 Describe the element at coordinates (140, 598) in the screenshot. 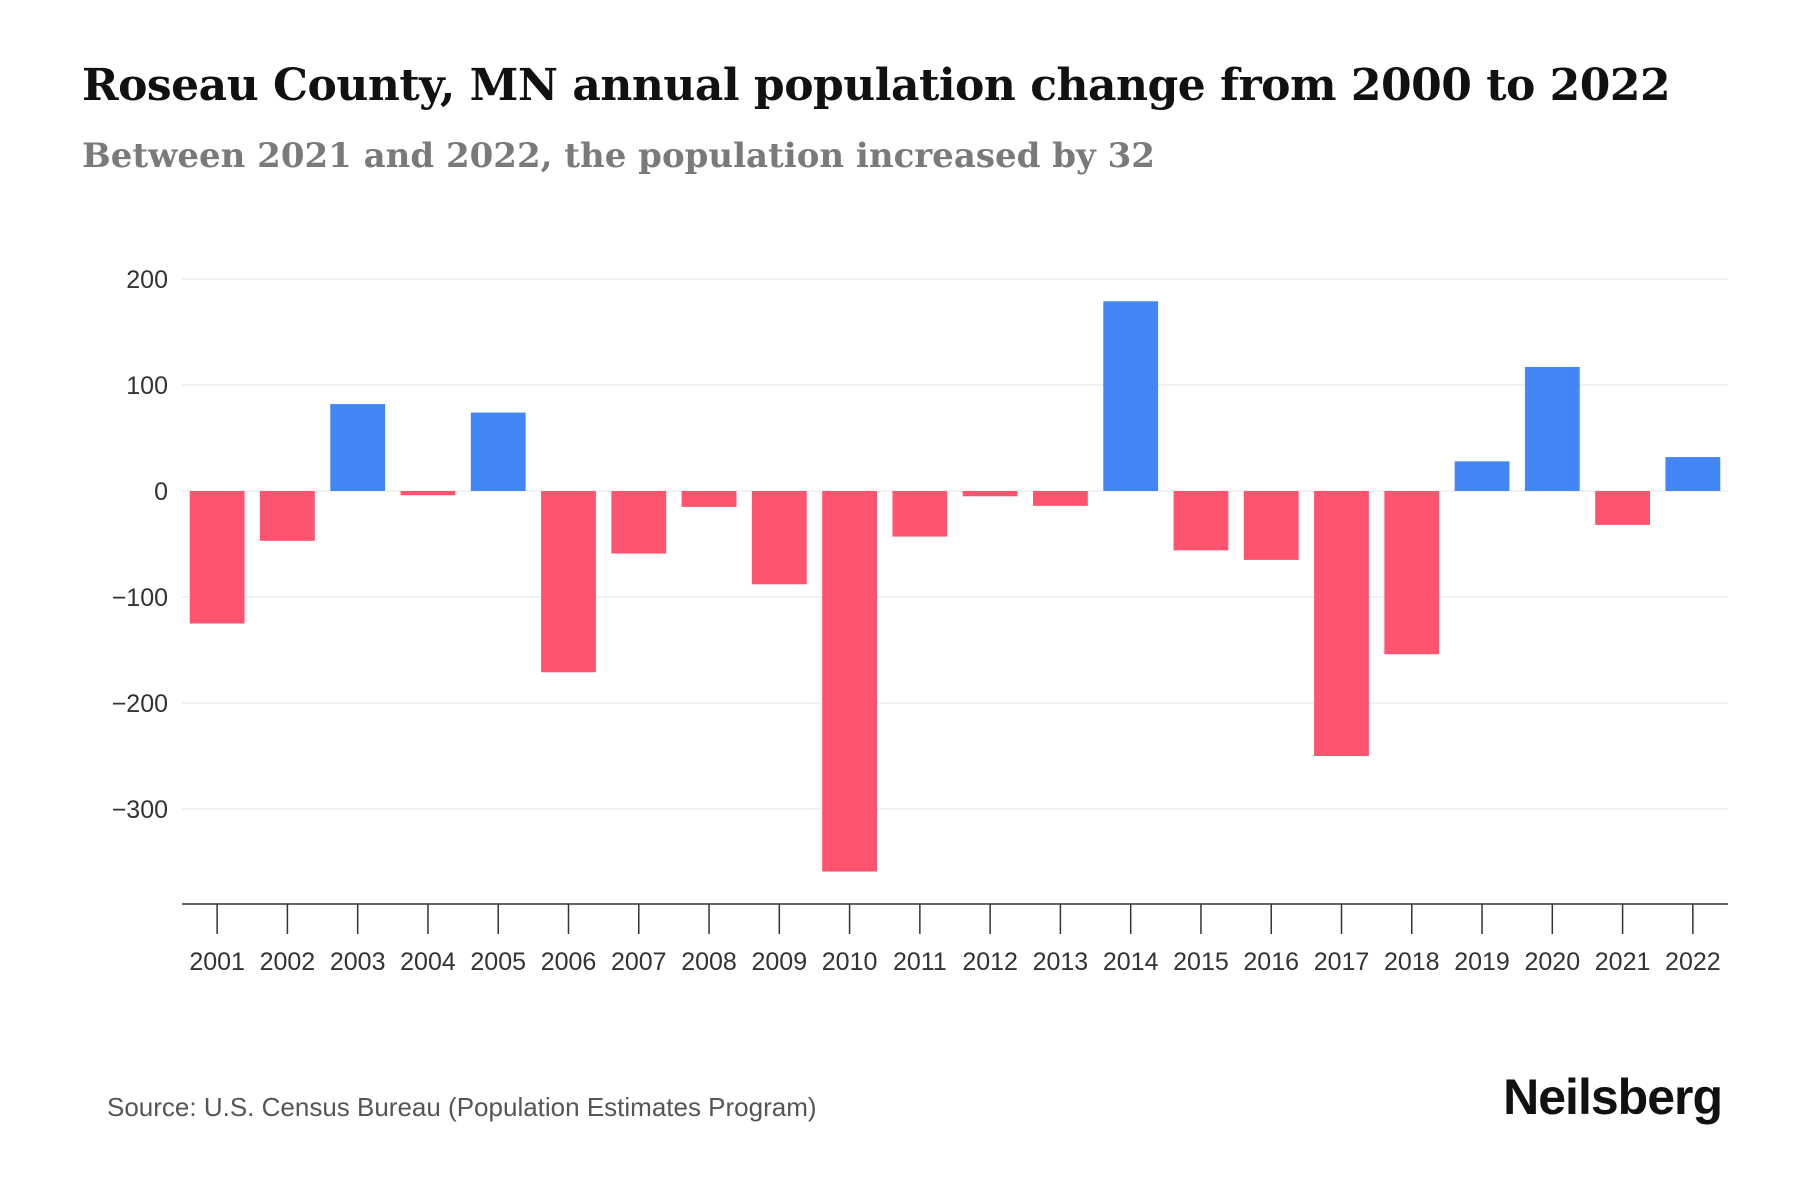

I see `y-tick-label: −100` at that location.